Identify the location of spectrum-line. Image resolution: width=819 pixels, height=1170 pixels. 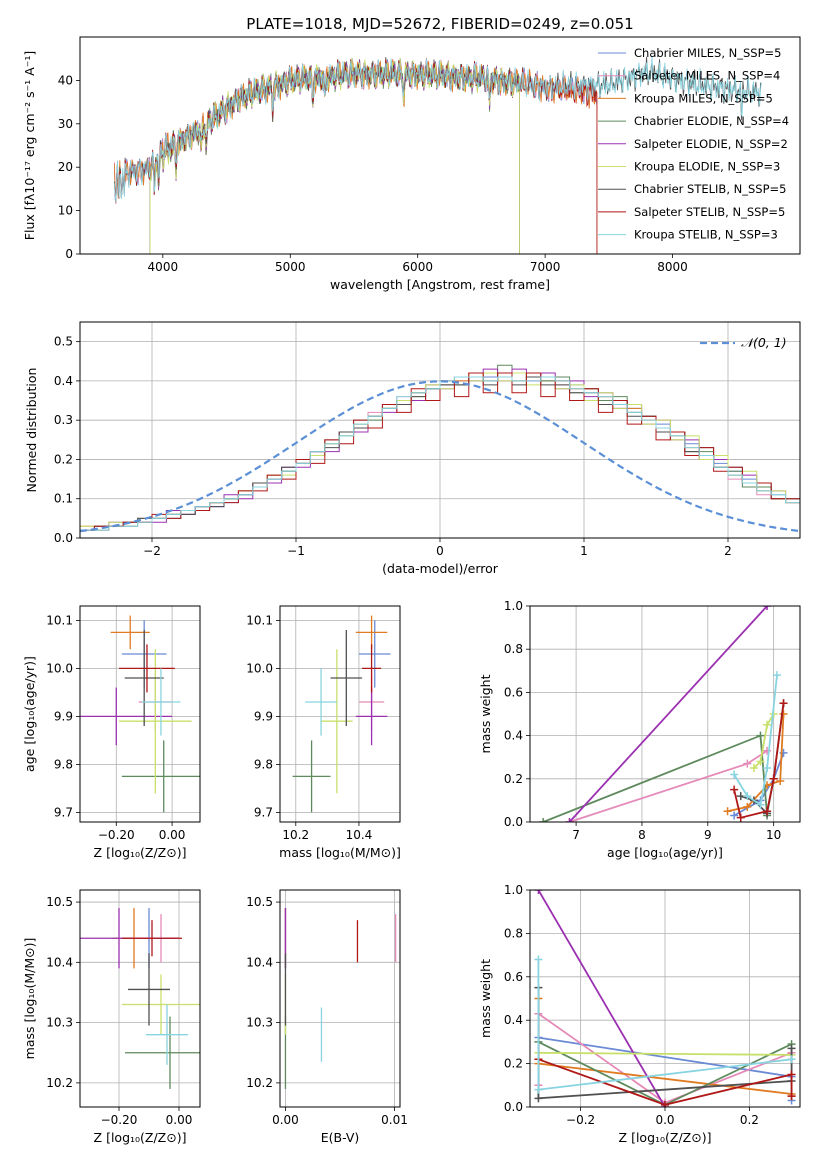
(356, 156).